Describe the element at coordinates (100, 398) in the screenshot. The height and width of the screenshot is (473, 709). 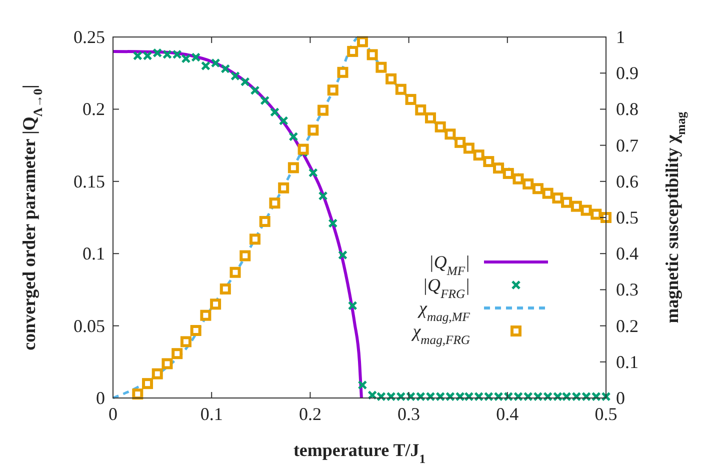
I see `y-tick-label: 0` at that location.